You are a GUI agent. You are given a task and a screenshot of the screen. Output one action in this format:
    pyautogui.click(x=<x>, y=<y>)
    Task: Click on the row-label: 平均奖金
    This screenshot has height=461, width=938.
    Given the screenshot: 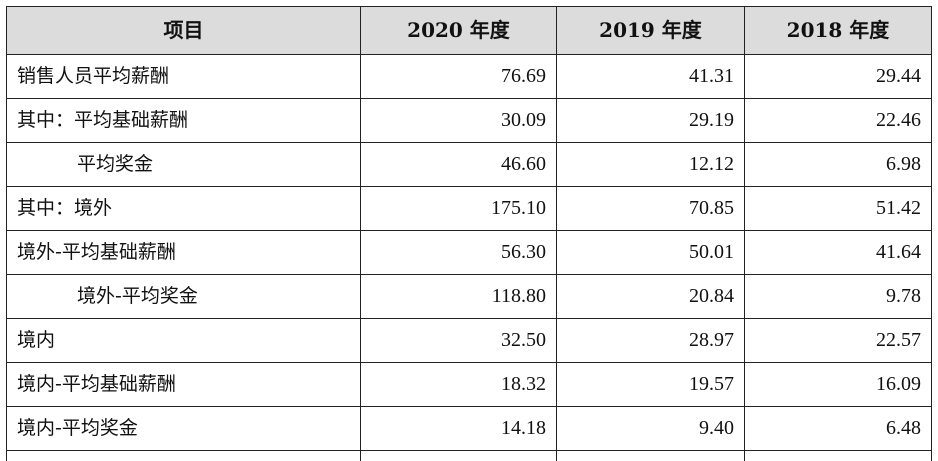 What is the action you would take?
    pyautogui.click(x=184, y=165)
    